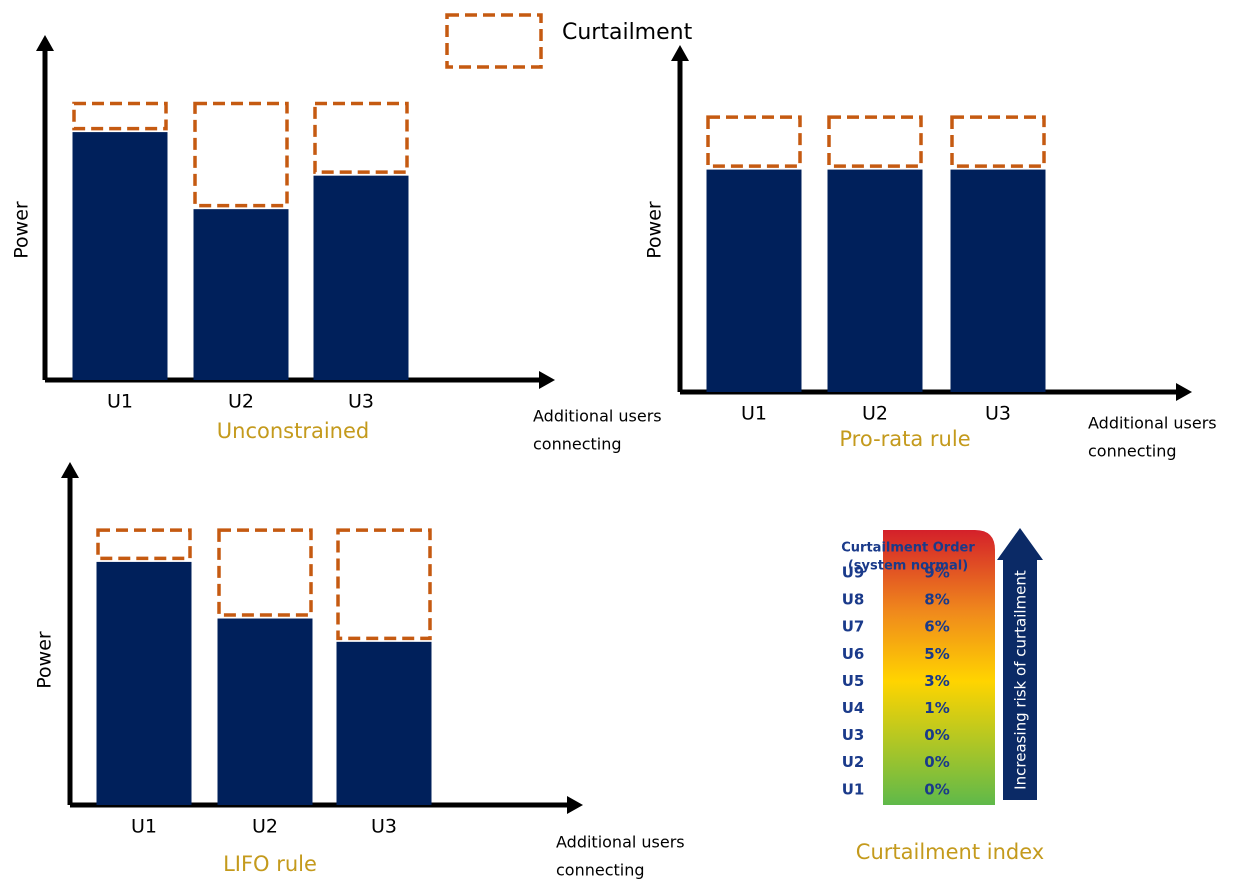 The image size is (1251, 887). Describe the element at coordinates (627, 32) in the screenshot. I see `legend-label: Curtailment` at that location.